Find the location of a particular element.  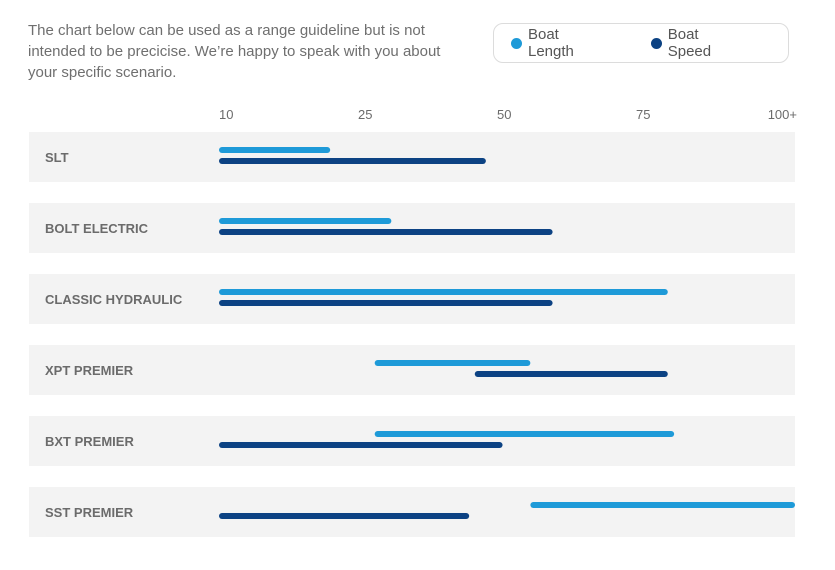

bar-boat-length-slt is located at coordinates (275, 150).